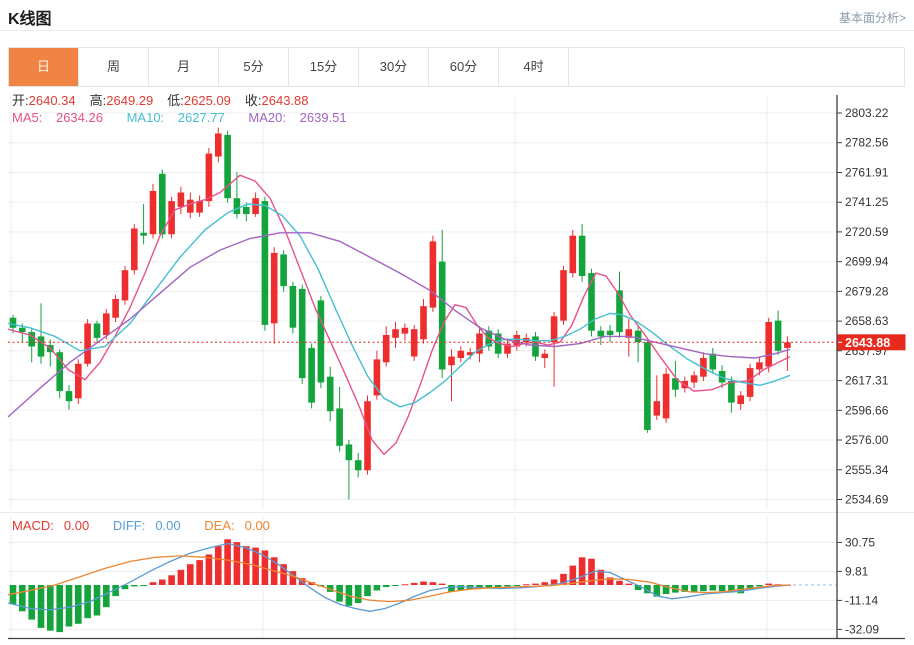  What do you see at coordinates (184, 67) in the screenshot?
I see `tab-月: 月` at bounding box center [184, 67].